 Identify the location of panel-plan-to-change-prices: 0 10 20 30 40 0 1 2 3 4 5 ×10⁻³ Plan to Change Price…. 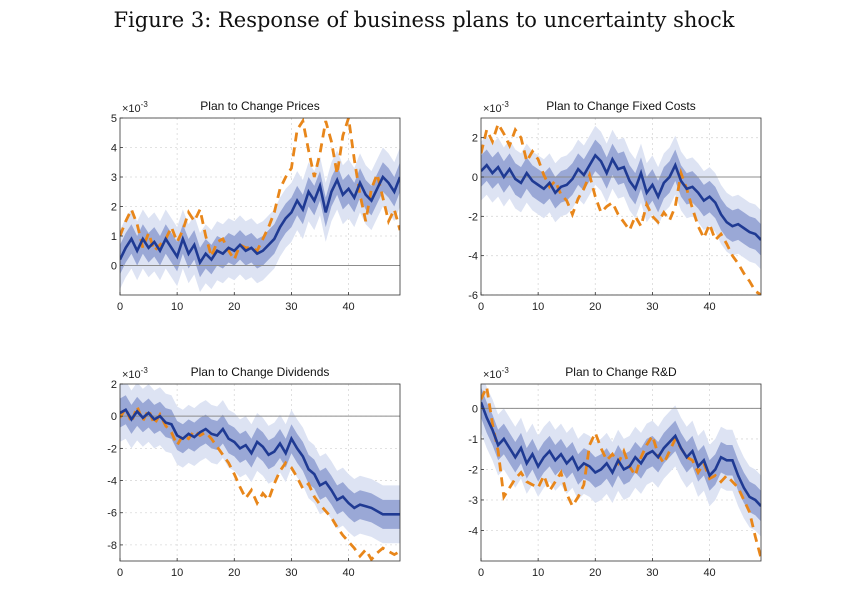
(260, 210).